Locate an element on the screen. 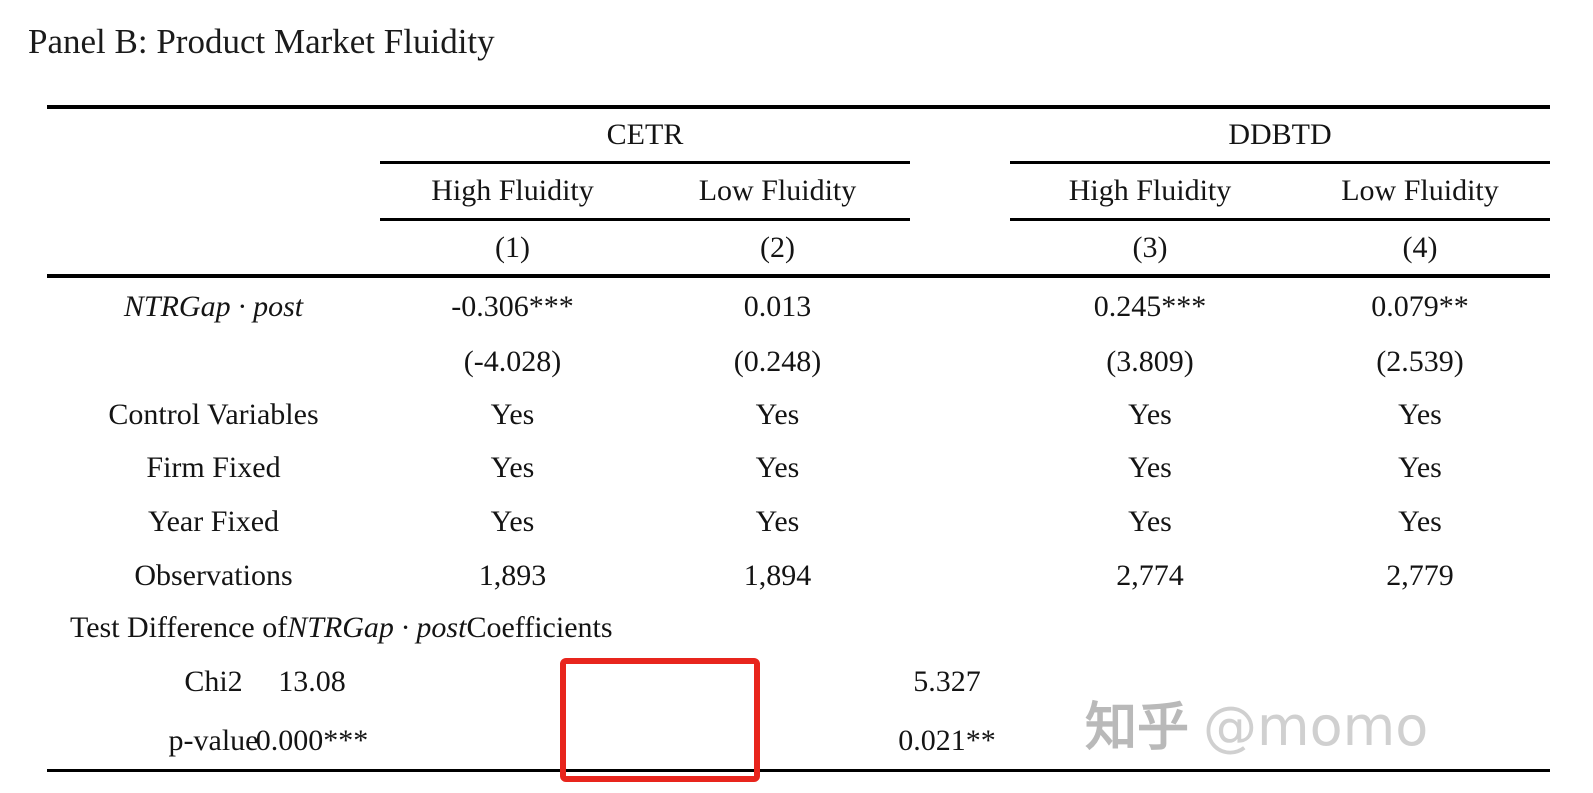 This screenshot has width=1593, height=793. observations-value: 1,893 is located at coordinates (512, 575).